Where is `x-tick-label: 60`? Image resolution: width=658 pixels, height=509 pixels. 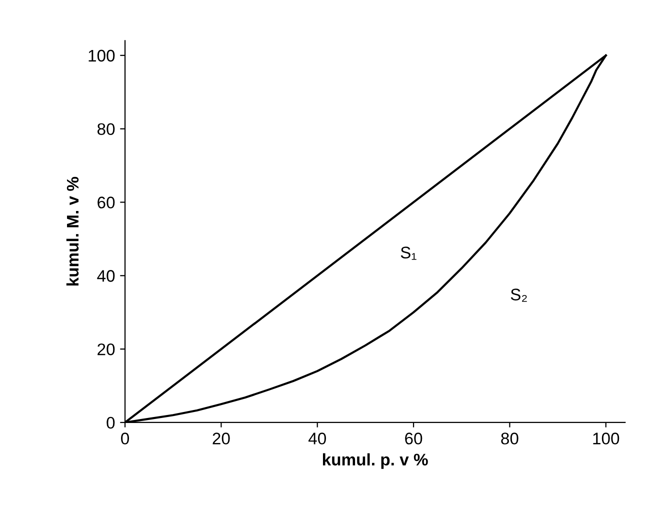
x-tick-label: 60 is located at coordinates (413, 438).